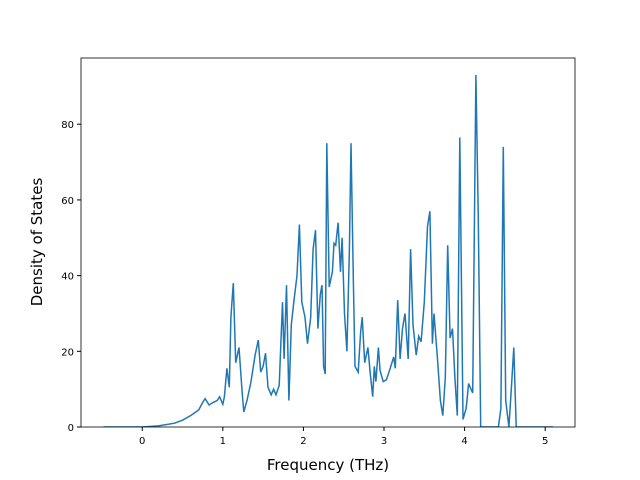 The image size is (640, 480). What do you see at coordinates (67, 125) in the screenshot?
I see `y-tick-label: 80` at bounding box center [67, 125].